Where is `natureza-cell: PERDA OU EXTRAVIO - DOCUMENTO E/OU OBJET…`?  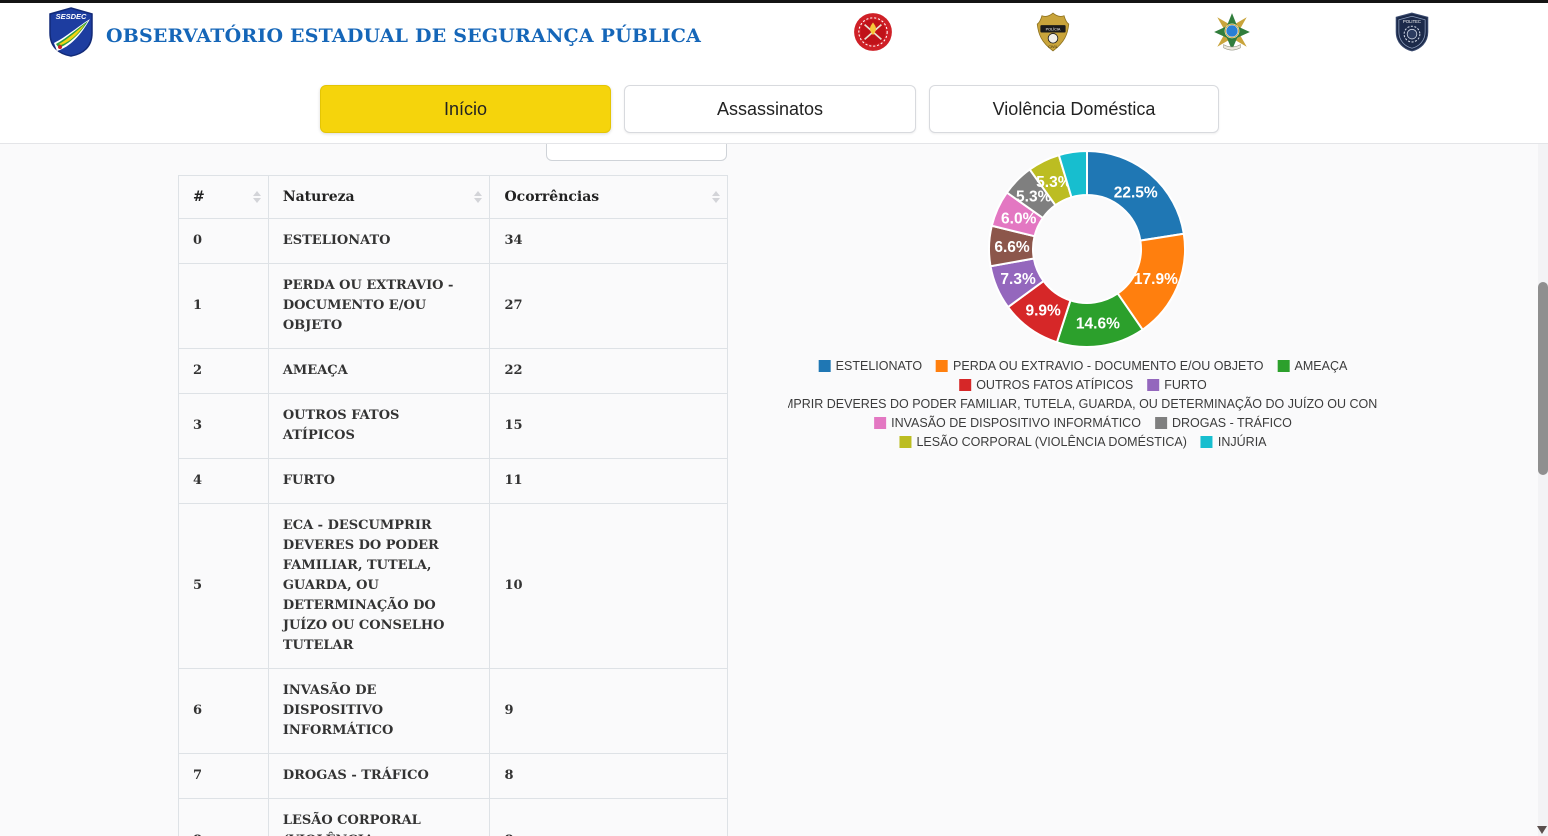 natureza-cell: PERDA OU EXTRAVIO - DOCUMENTO E/OU OBJET… is located at coordinates (379, 306).